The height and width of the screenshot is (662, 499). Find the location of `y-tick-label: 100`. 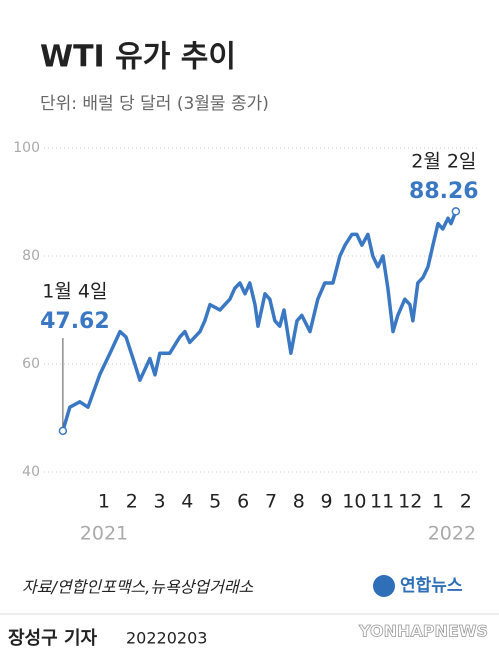

y-tick-label: 100 is located at coordinates (26, 148).